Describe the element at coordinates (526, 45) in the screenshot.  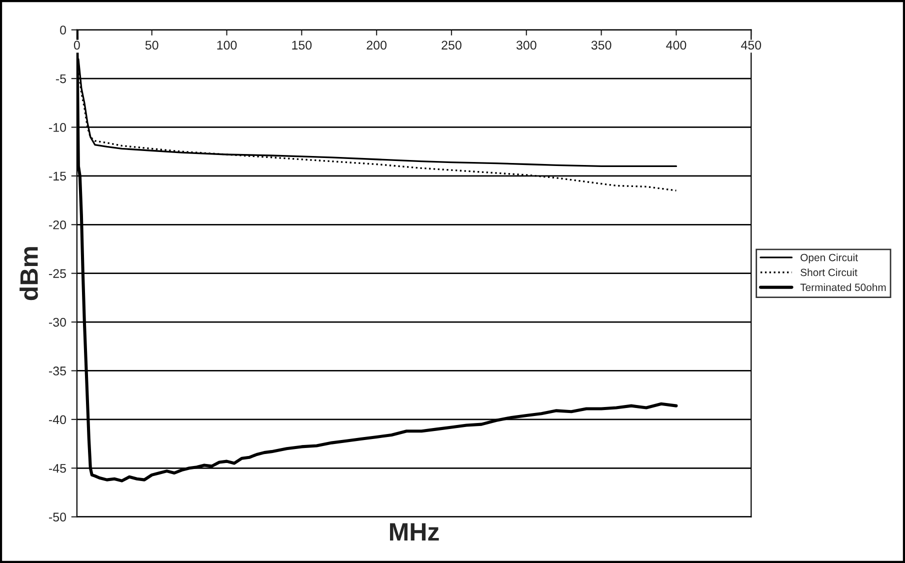
I see `x-tick-label: 300` at that location.